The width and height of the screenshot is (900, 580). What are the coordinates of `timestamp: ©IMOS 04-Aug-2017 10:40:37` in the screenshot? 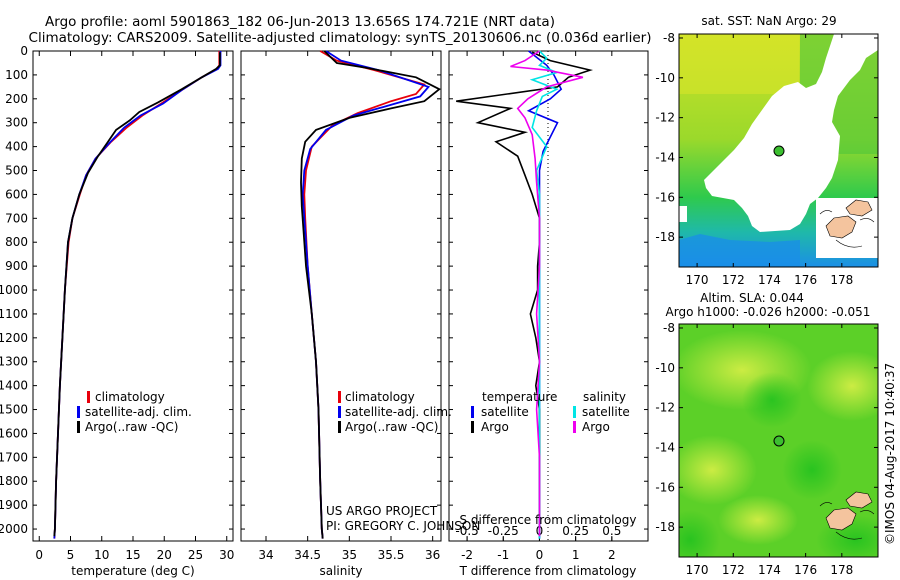 It's located at (890, 454).